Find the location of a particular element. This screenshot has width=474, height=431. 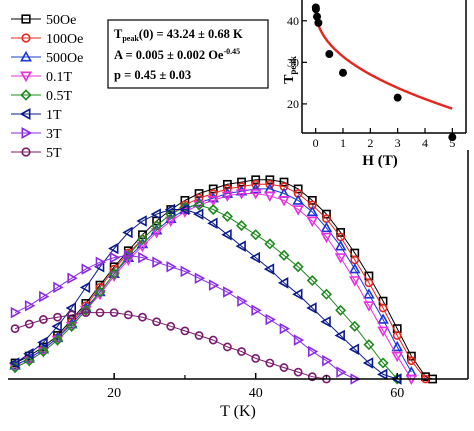

x-tick-label: 40 is located at coordinates (256, 393).